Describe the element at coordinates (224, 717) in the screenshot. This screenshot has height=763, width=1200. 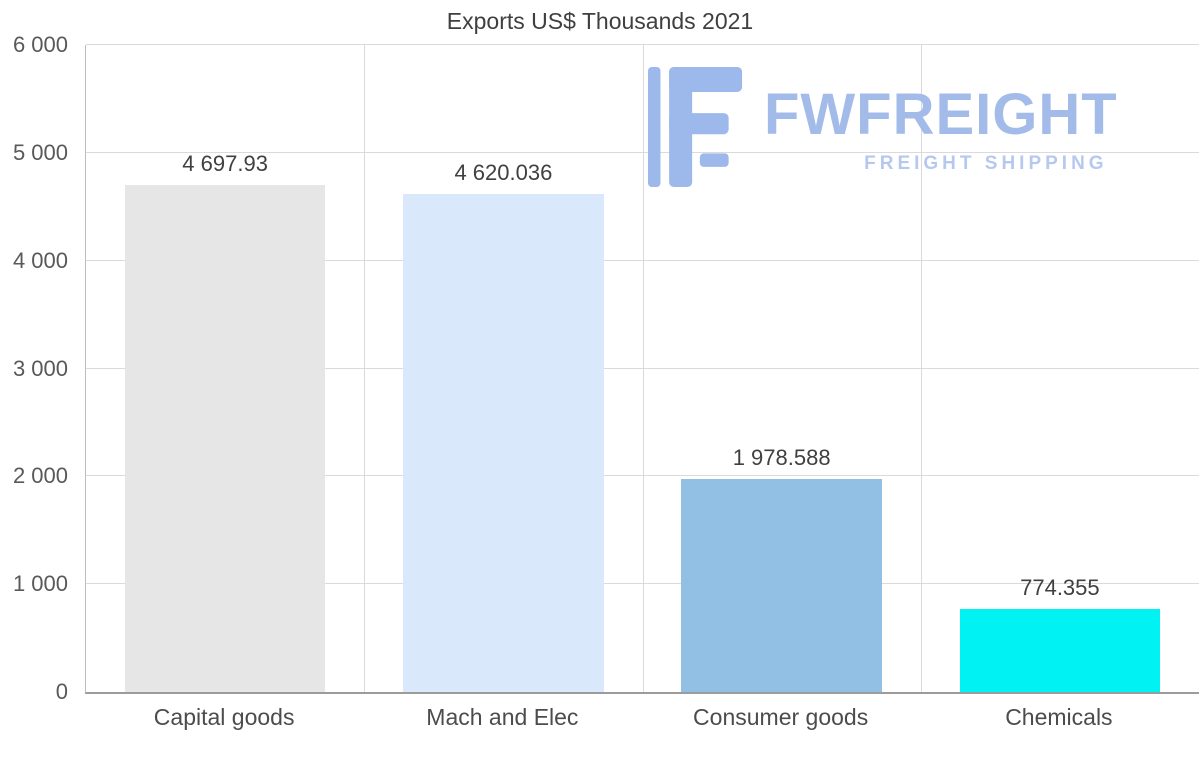
I see `x-tick-label-capital-goods: Capital goods` at that location.